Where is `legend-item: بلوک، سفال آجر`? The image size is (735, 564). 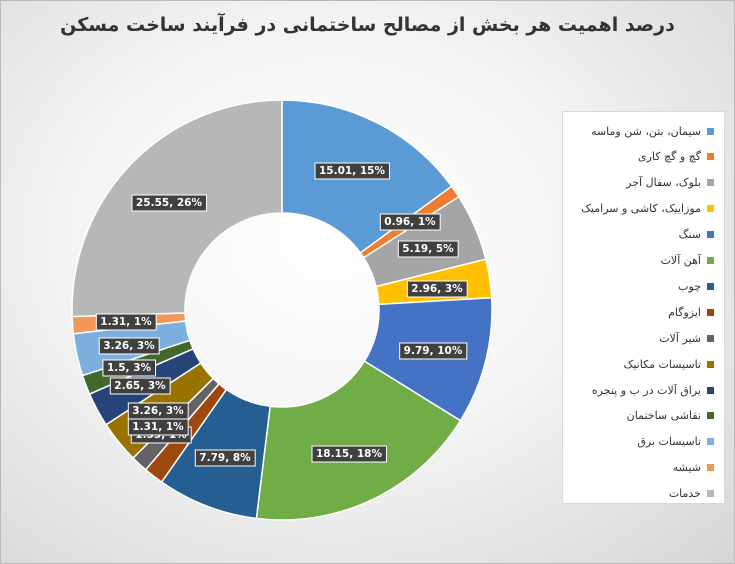 legend-item: بلوک، سفال آجر is located at coordinates (643, 183).